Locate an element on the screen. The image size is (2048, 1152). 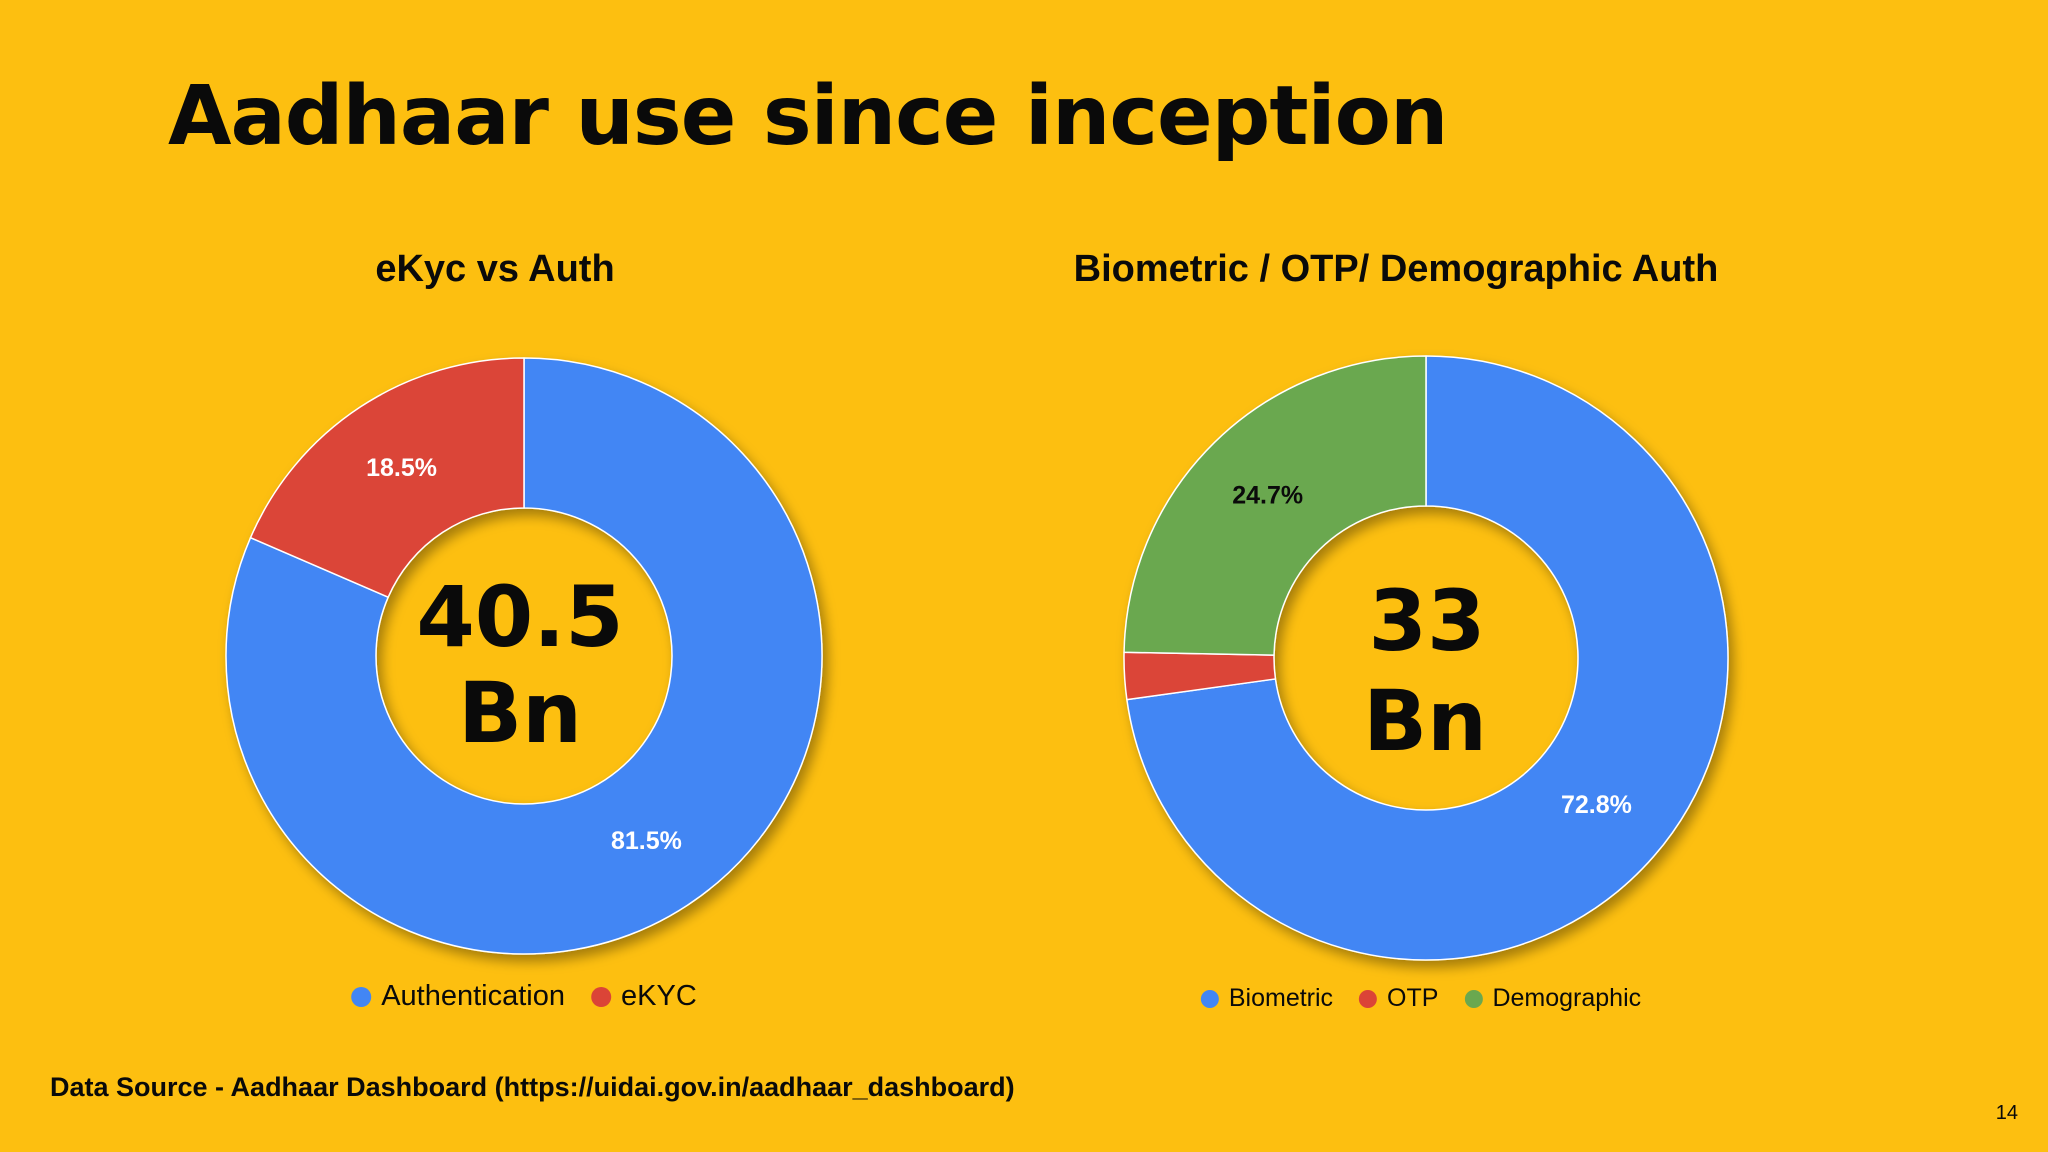
chart-title-auth-types: Biometric / OTP/ Demographic Auth is located at coordinates (1396, 269).